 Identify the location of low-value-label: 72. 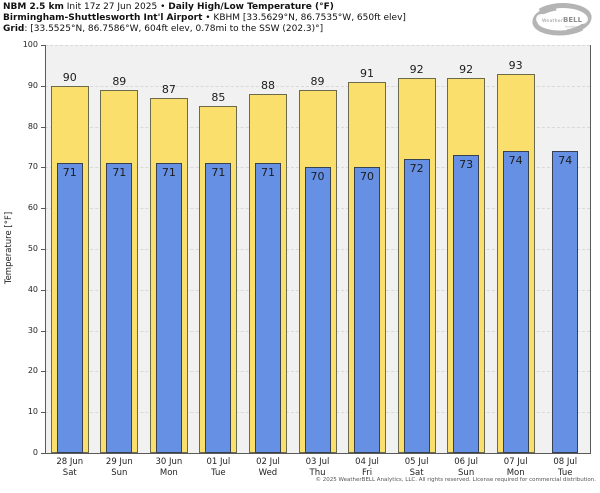
(416, 169).